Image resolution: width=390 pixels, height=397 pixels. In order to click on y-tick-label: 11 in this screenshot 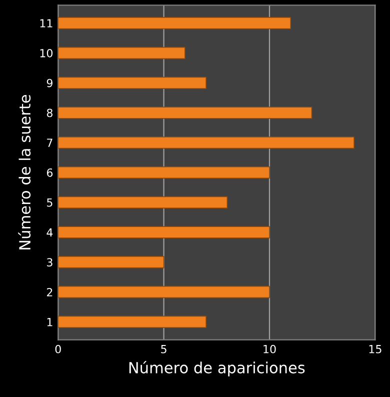, I will do `click(46, 23)`.